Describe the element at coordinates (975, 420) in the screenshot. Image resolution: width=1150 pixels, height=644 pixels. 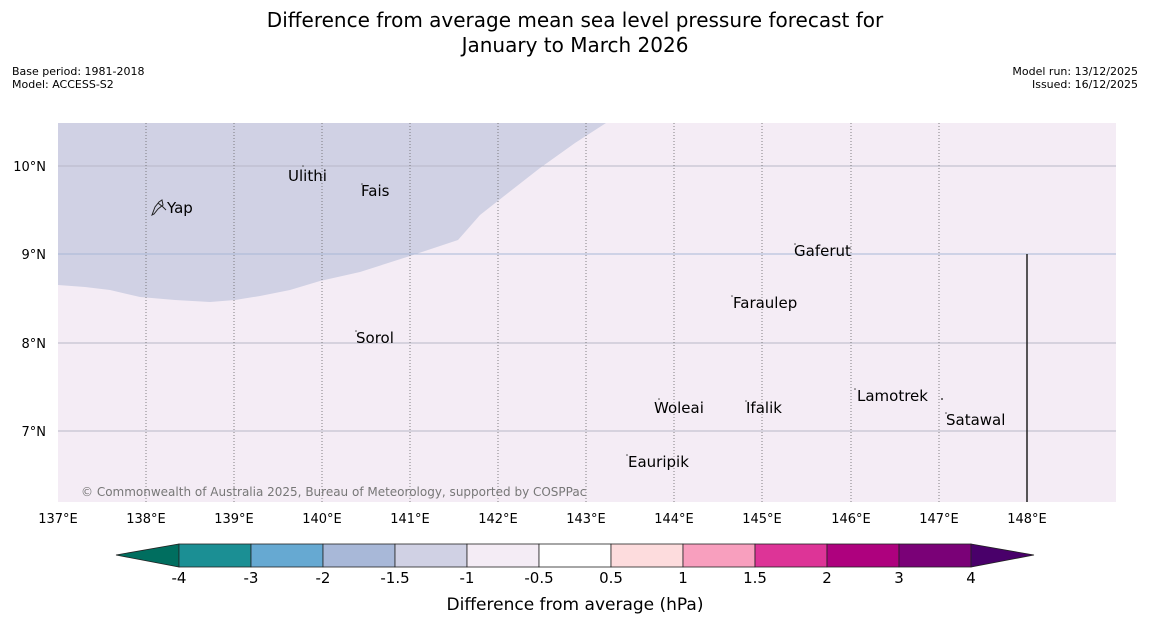
I see `place-label-satawal: Satawal` at that location.